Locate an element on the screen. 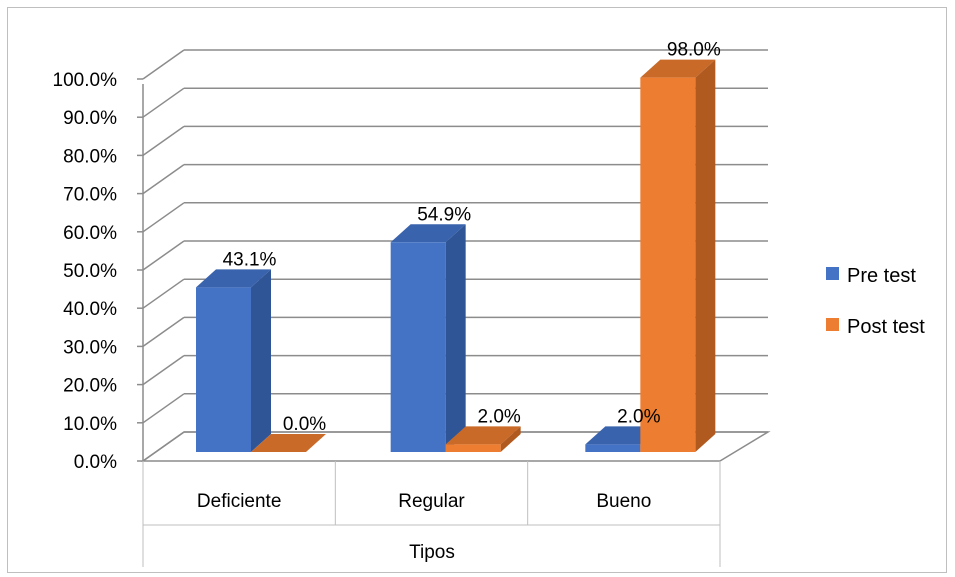 Image resolution: width=955 pixels, height=577 pixels. legend-swatch-pre-test is located at coordinates (832, 273).